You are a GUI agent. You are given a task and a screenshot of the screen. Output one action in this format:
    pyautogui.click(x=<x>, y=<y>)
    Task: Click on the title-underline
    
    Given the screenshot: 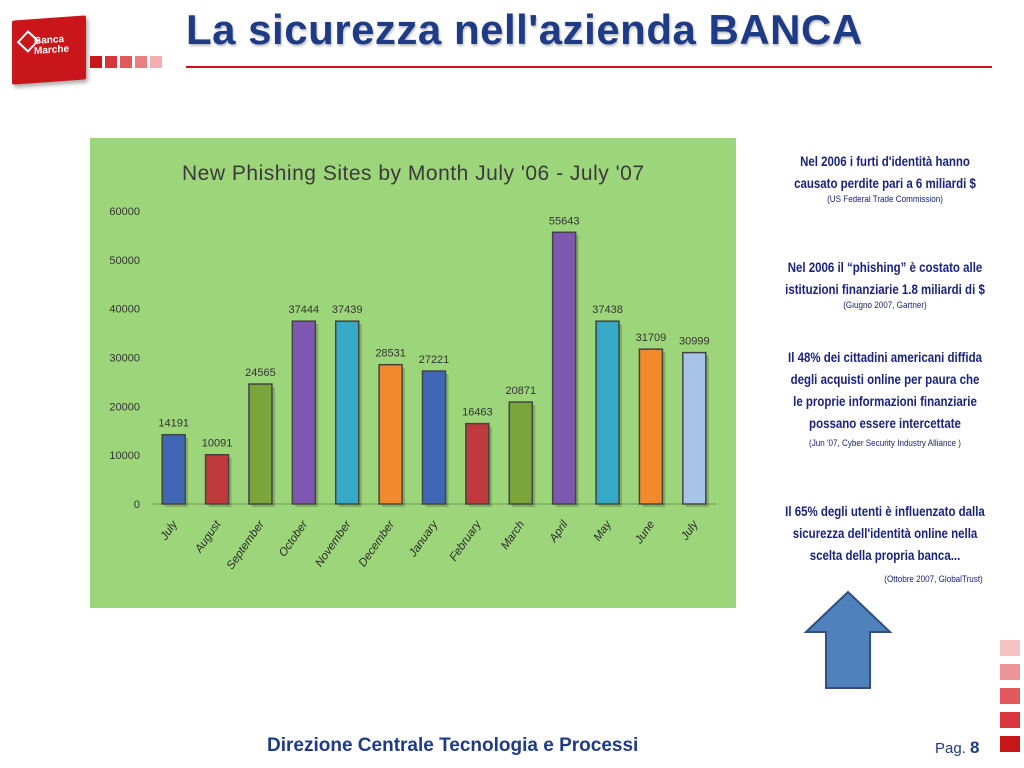 What is the action you would take?
    pyautogui.click(x=589, y=67)
    